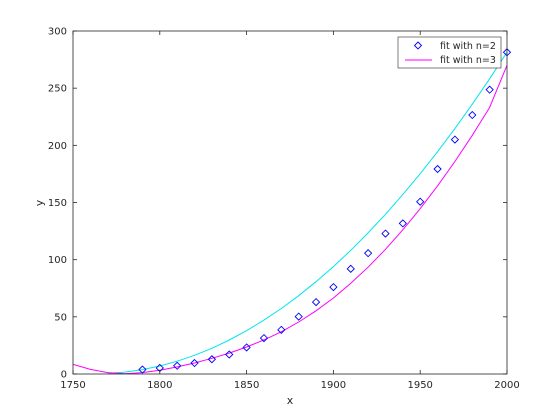 Image resolution: width=560 pixels, height=420 pixels. Describe the element at coordinates (468, 60) in the screenshot. I see `legend-label-n3: fit with n=3` at that location.